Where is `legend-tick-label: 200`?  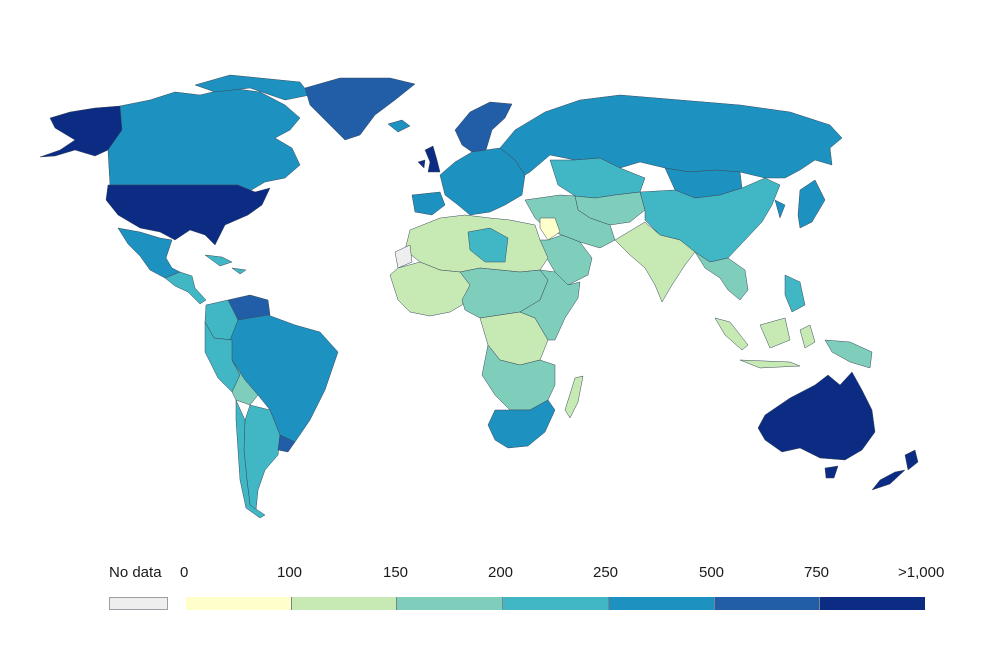
legend-tick-label: 200 is located at coordinates (501, 572).